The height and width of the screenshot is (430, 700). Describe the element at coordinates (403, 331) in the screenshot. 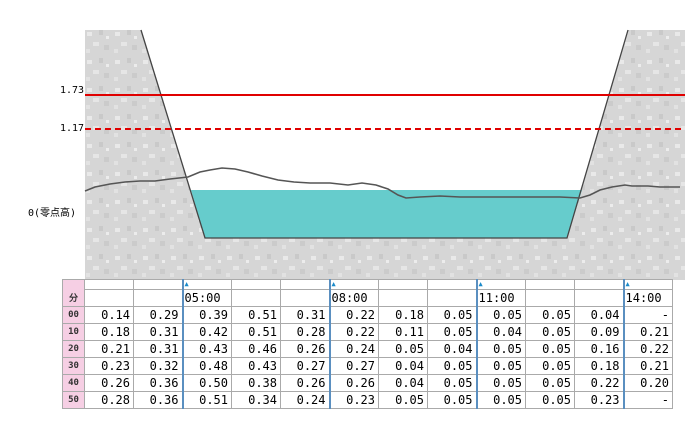

I see `level-value-cell: 0.11` at that location.